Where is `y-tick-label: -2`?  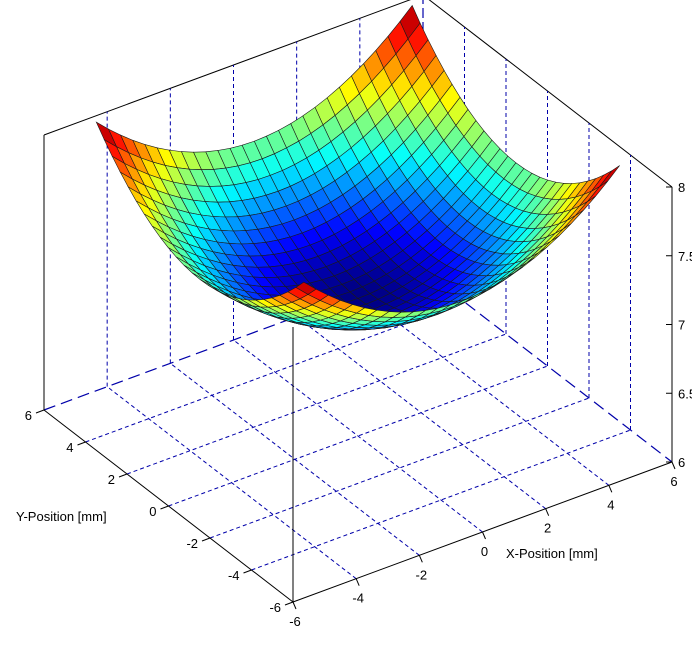 y-tick-label: -2 is located at coordinates (192, 543).